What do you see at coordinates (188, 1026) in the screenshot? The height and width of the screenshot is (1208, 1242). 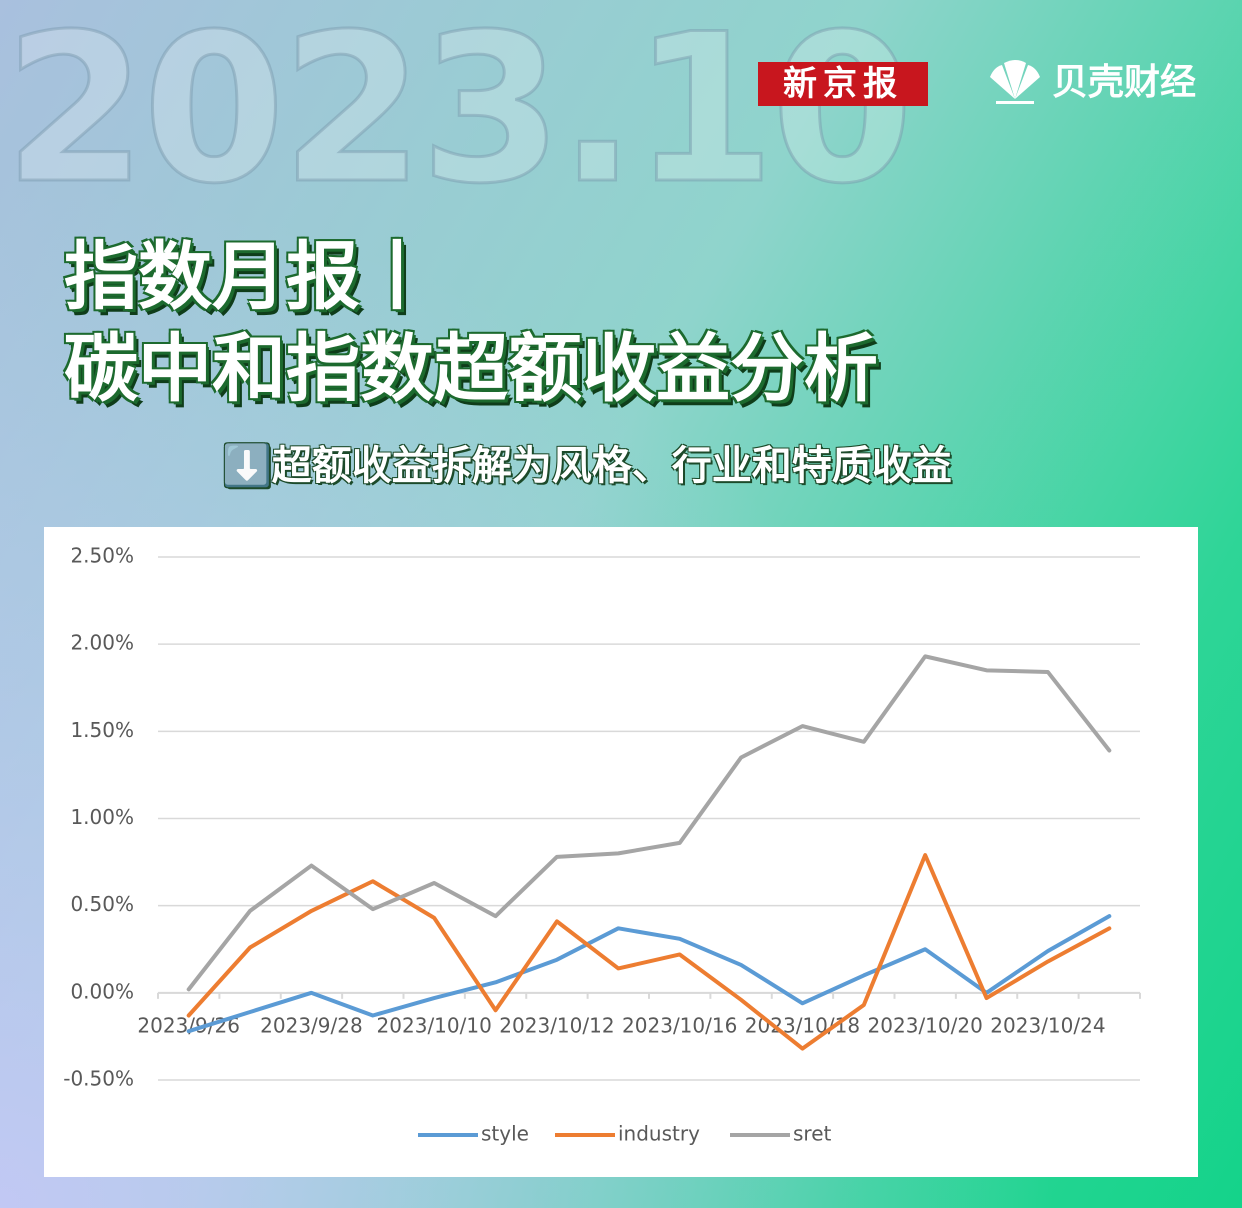 I see `x-tick-label: 2023/9/26` at bounding box center [188, 1026].